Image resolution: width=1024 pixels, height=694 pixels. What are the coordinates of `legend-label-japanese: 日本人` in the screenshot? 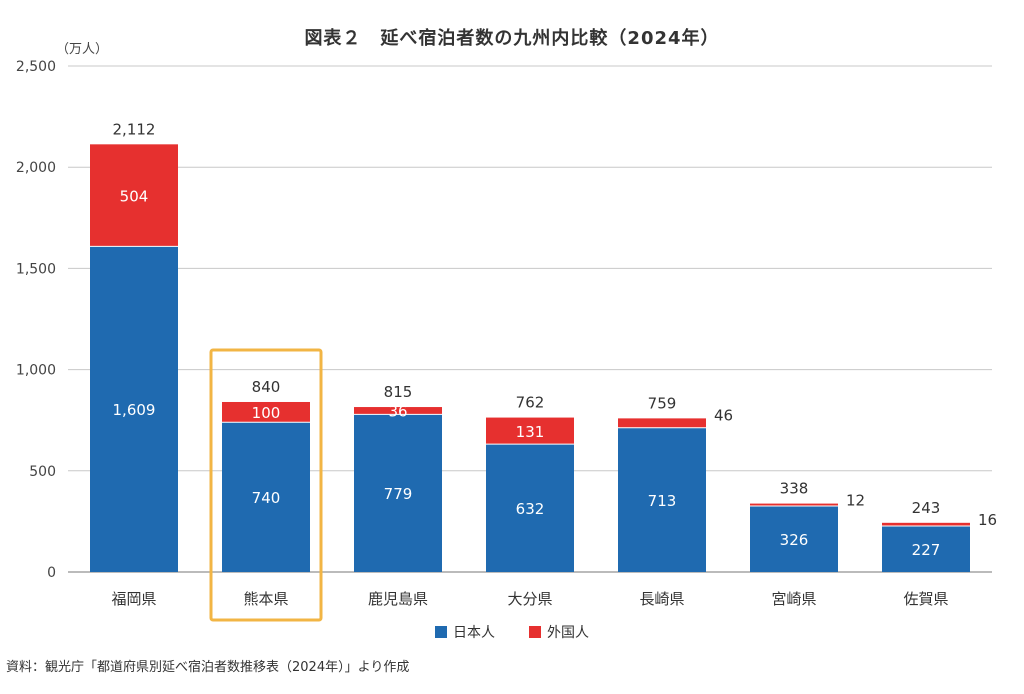 It's located at (474, 633).